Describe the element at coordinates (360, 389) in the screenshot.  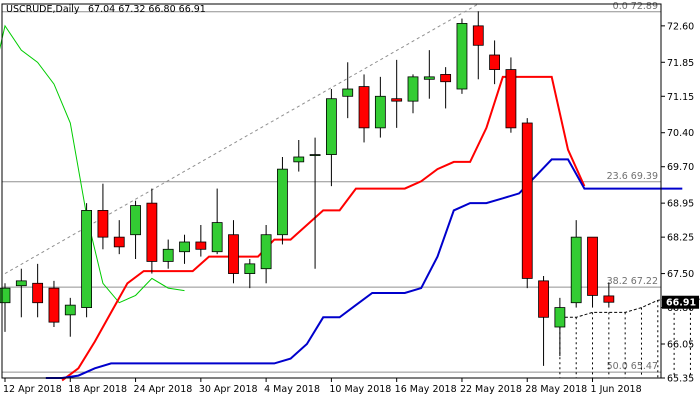
I see `x-tick-label-5: 10 May 2018` at that location.